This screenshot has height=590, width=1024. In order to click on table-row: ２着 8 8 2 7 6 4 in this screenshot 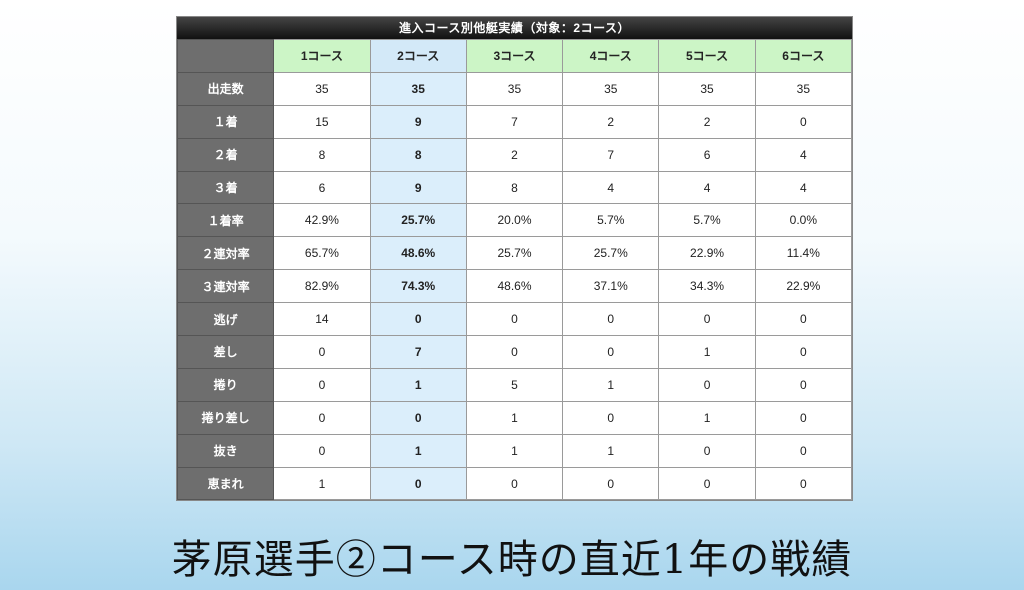, I will do `click(514, 154)`.